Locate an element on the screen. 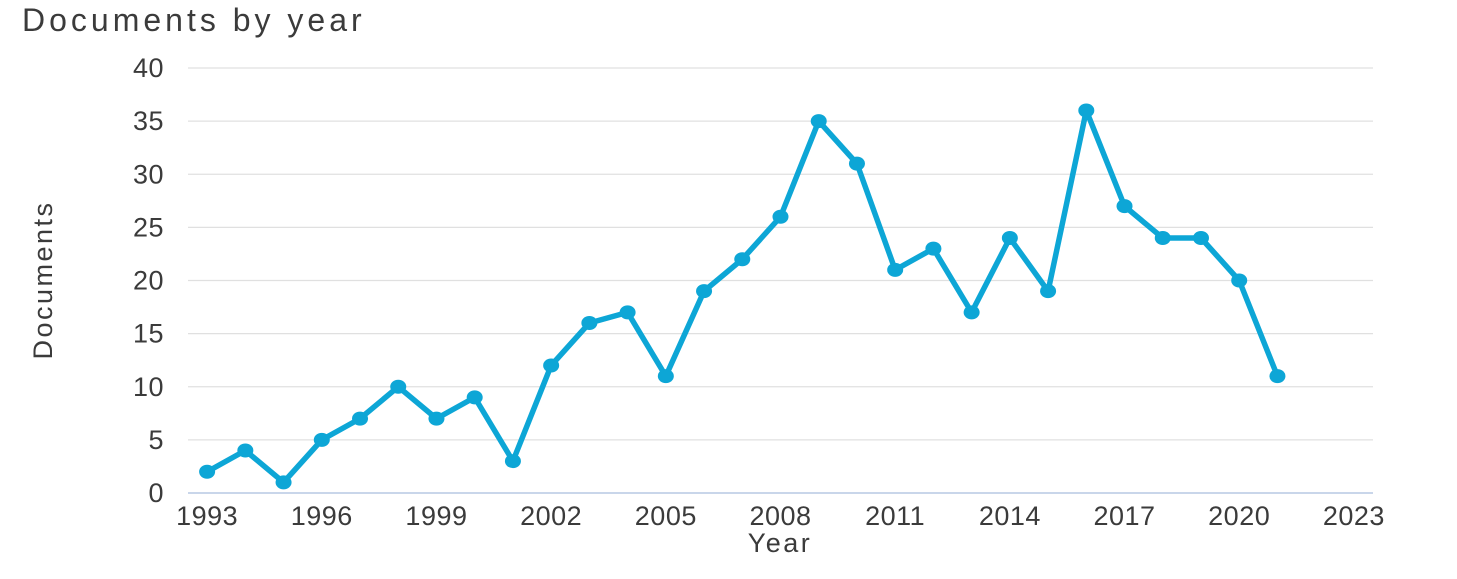 Image resolution: width=1457 pixels, height=579 pixels. x-tick-label: 2017 is located at coordinates (1124, 516).